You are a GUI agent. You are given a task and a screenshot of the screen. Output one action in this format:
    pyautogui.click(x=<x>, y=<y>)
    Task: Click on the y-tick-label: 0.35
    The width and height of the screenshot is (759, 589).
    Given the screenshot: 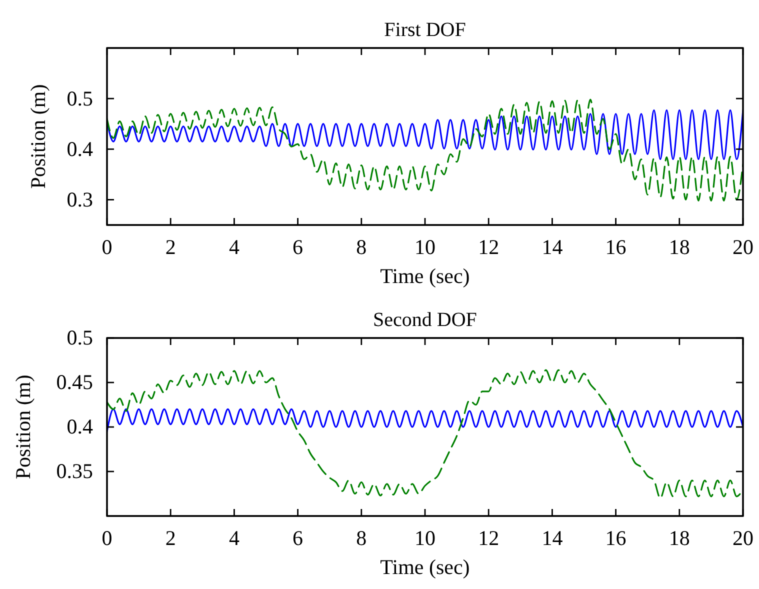 What is the action you would take?
    pyautogui.click(x=74, y=471)
    